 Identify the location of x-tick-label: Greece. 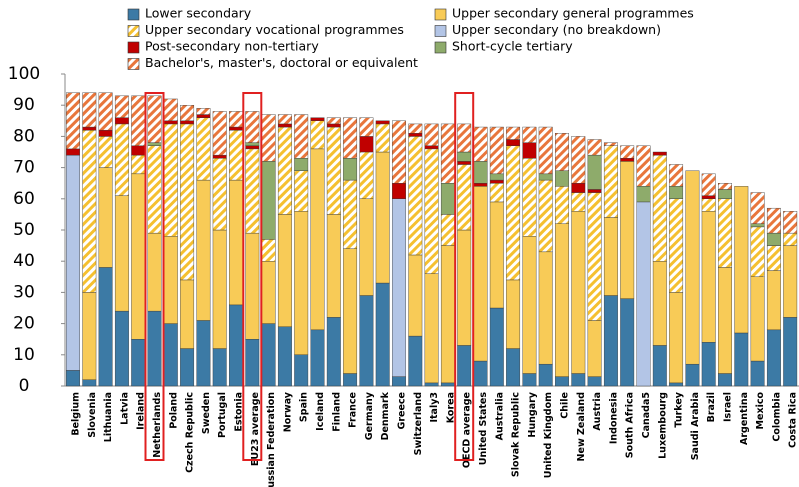
(402, 410).